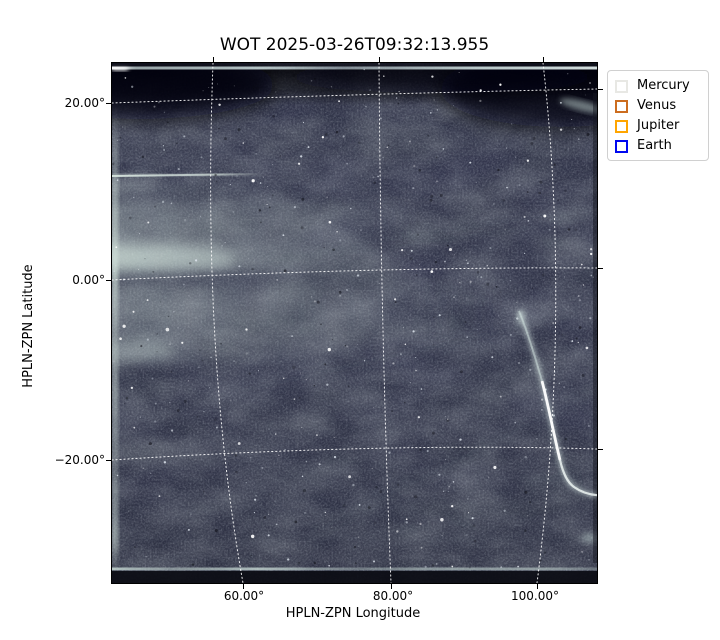 The image size is (720, 640). Describe the element at coordinates (621, 106) in the screenshot. I see `legend-marker-venus` at that location.